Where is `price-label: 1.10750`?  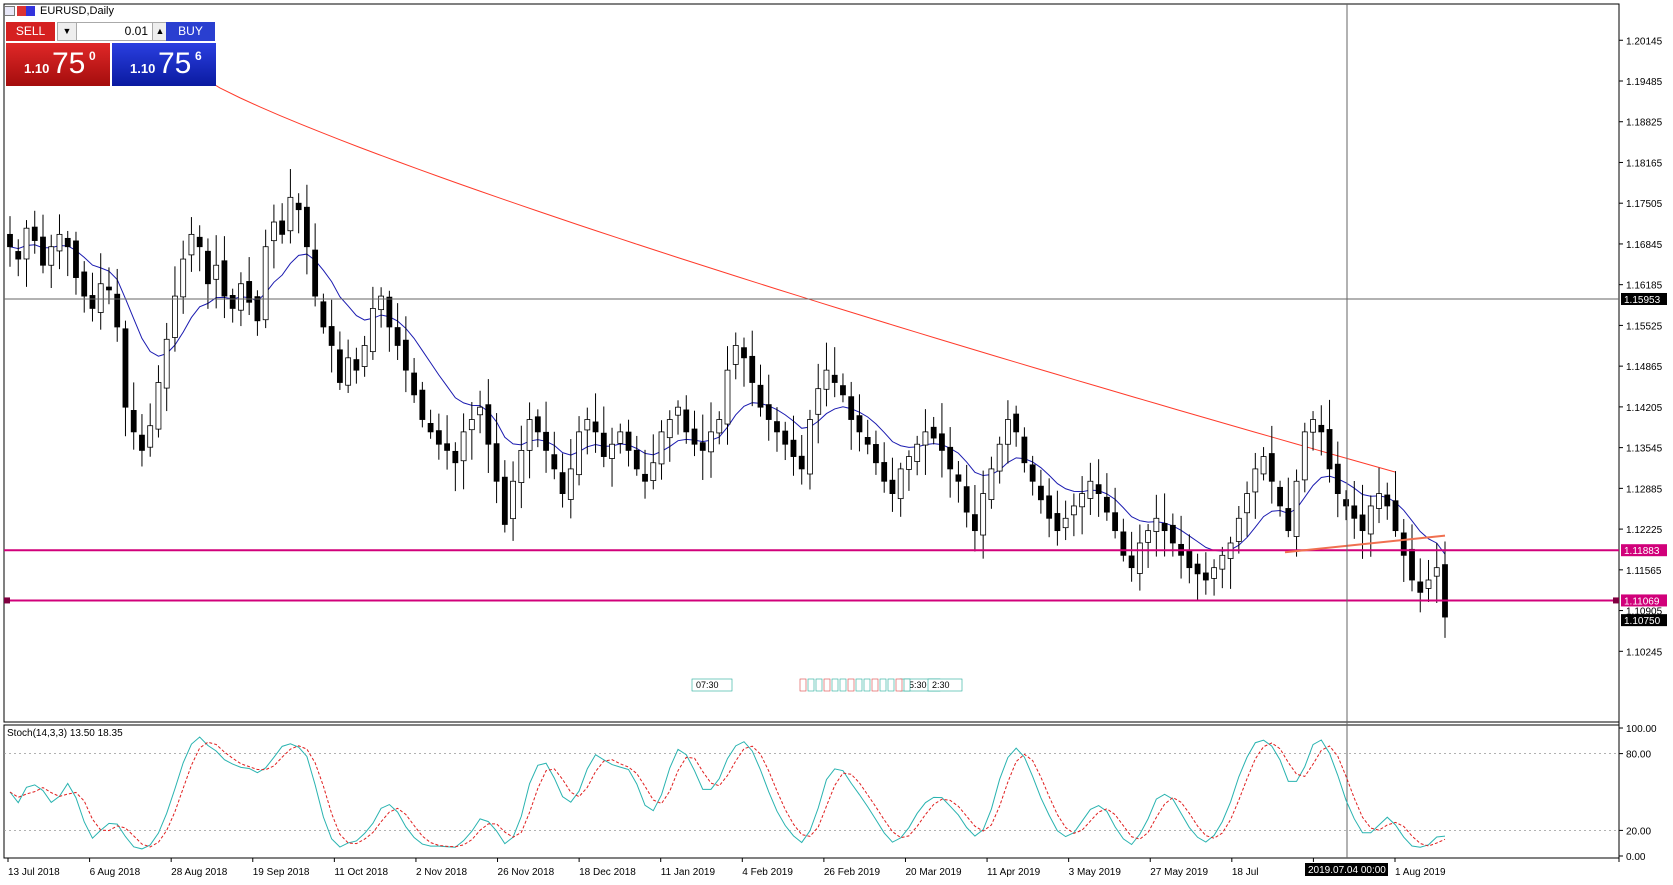 price-label: 1.10750 is located at coordinates (1642, 621).